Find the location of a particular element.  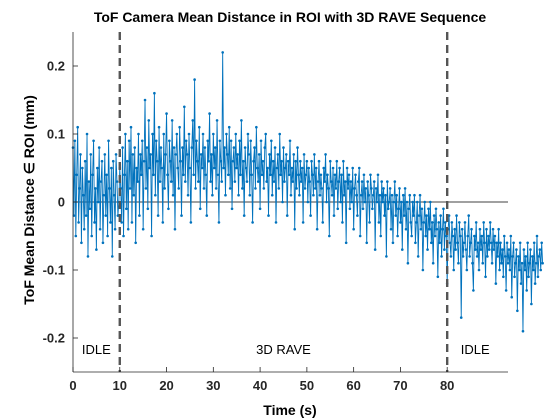

x-tick-label: 10 is located at coordinates (120, 385).